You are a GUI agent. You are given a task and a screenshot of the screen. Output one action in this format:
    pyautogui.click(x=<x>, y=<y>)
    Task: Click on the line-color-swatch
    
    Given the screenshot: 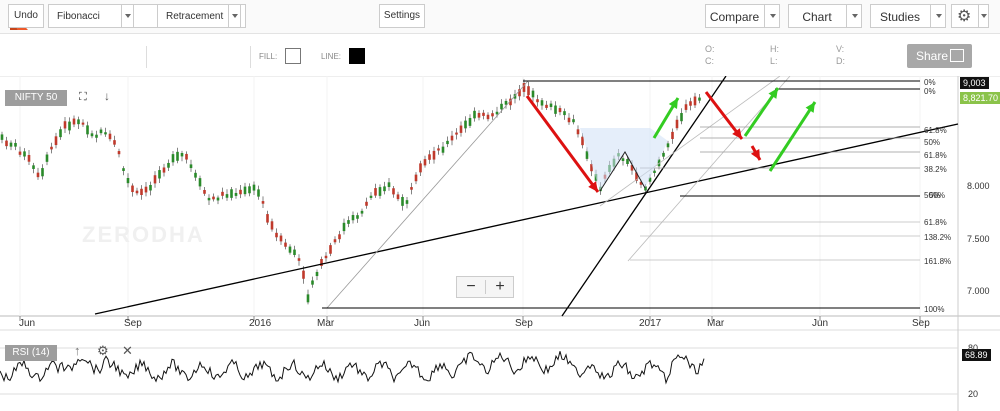 What is the action you would take?
    pyautogui.click(x=357, y=56)
    